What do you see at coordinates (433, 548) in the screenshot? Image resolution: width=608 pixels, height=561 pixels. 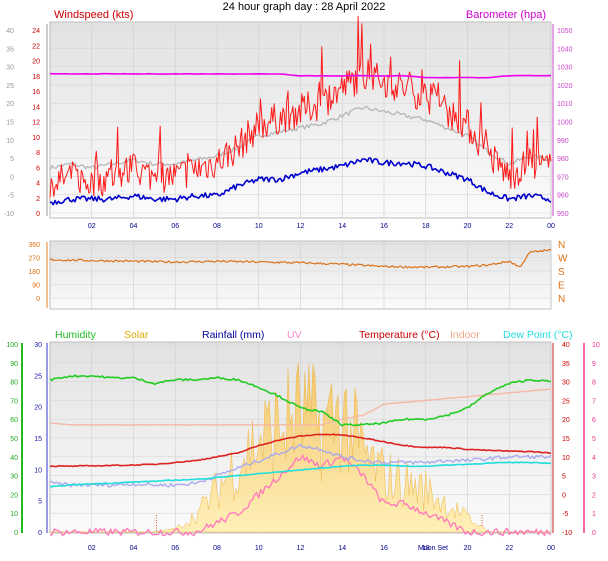 I see `moon-set-label: Moon Set` at bounding box center [433, 548].